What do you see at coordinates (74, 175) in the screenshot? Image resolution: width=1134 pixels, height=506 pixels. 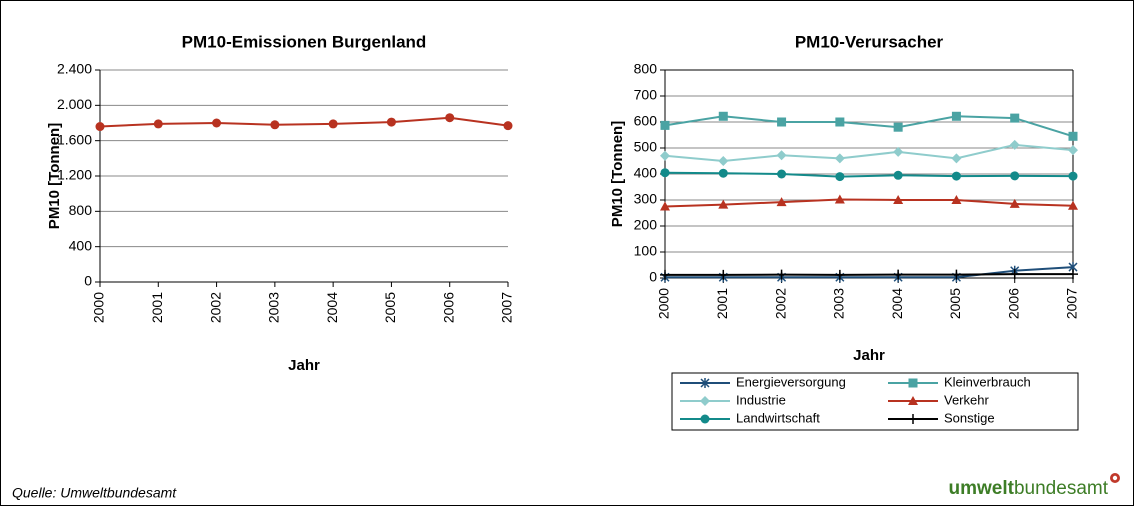 I see `y-tick-label: 1.200` at bounding box center [74, 175].